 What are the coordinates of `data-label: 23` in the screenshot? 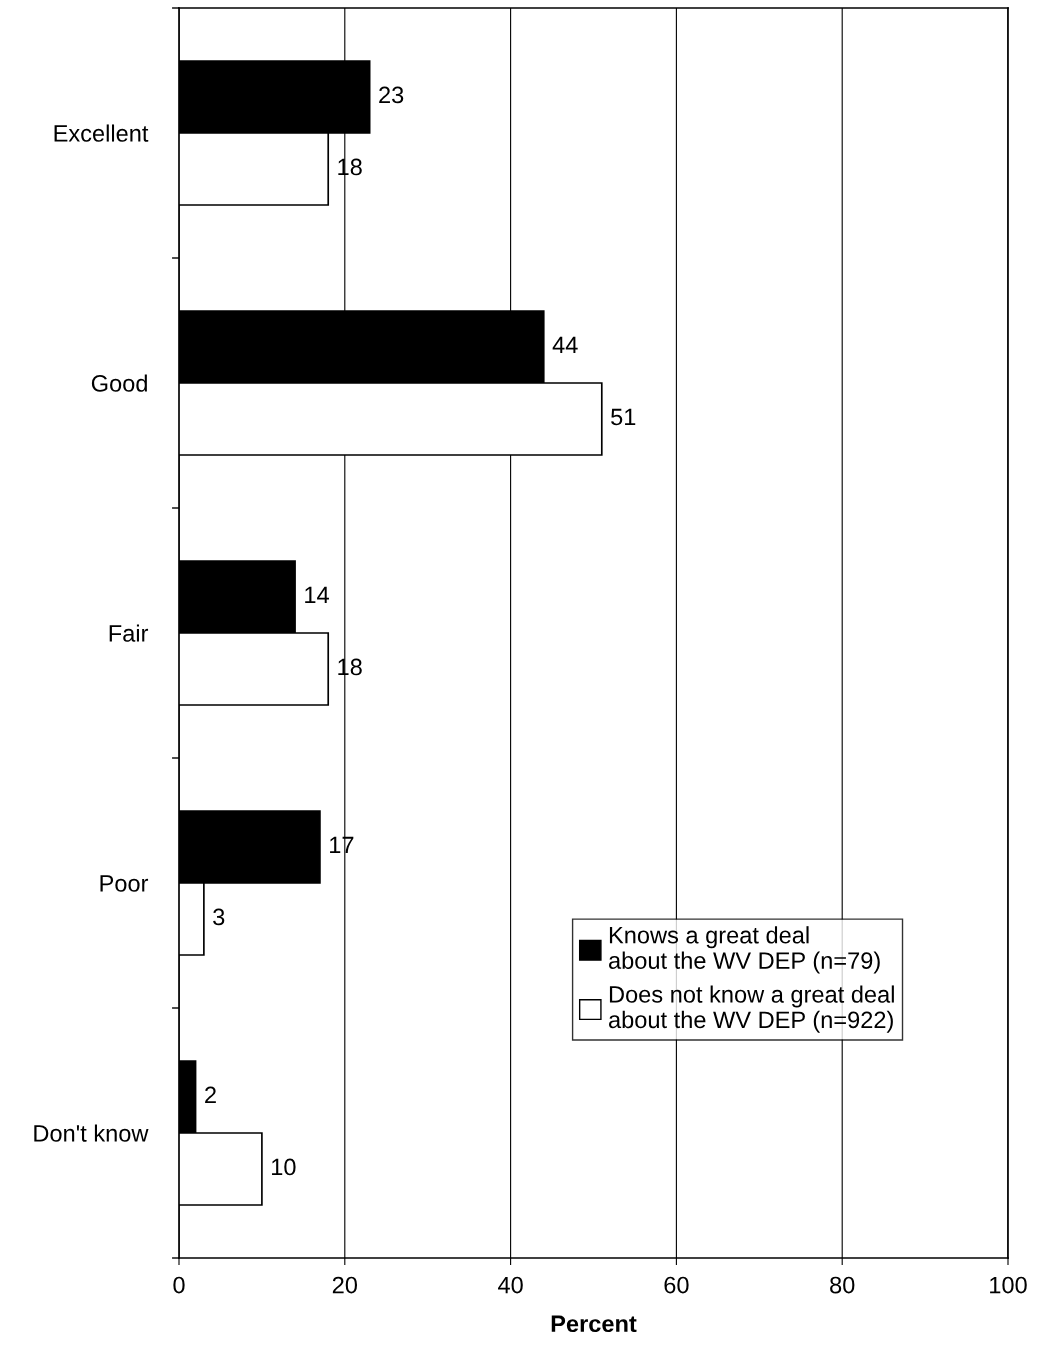 It's located at (391, 95).